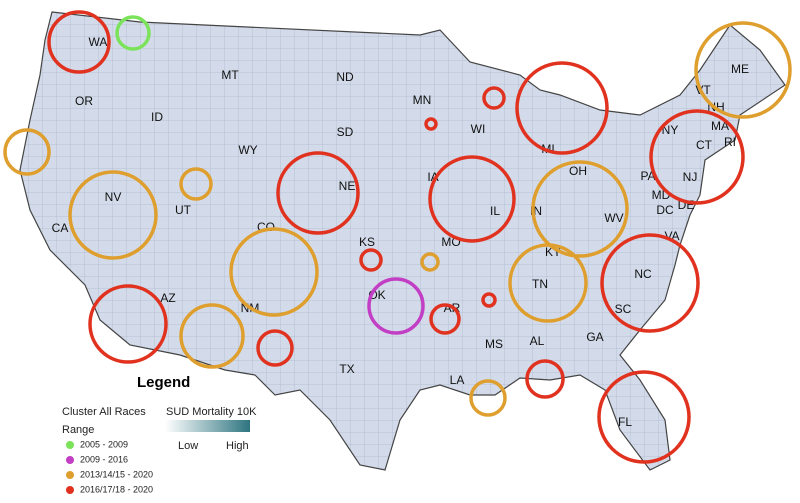  I want to click on state-label: NY, so click(670, 130).